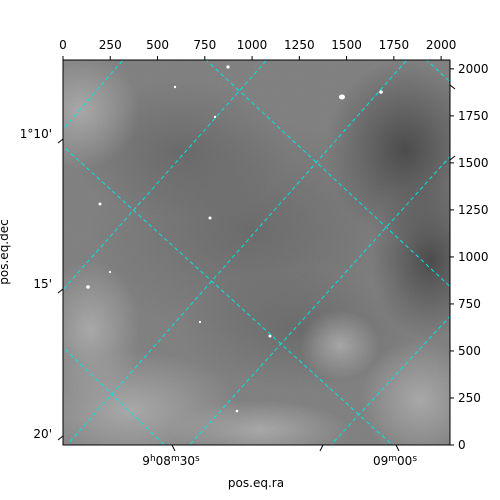 Image resolution: width=500 pixels, height=500 pixels. Describe the element at coordinates (299, 45) in the screenshot. I see `pixel-x-tick-label: 1250` at that location.